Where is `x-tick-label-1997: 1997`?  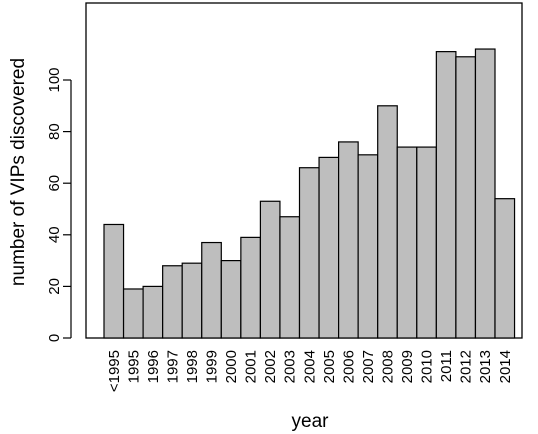
x-tick-label-1997: 1997 is located at coordinates (172, 366).